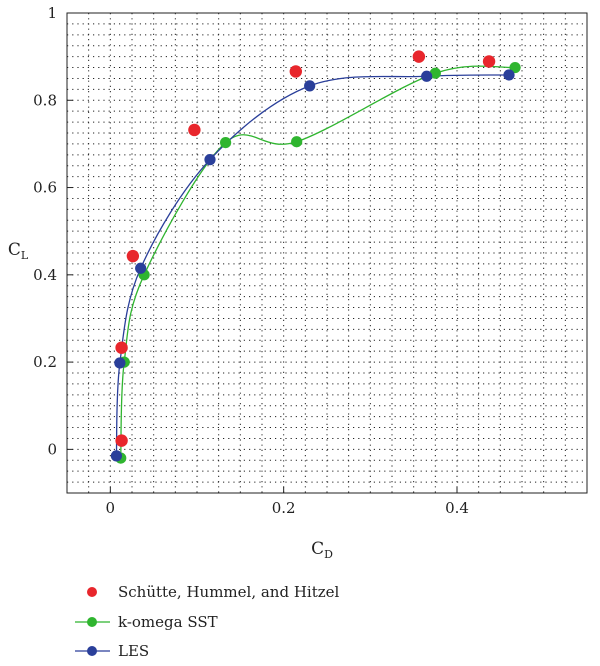 Image resolution: width=600 pixels, height=666 pixels. I want to click on x-tick-label: 0, so click(111, 508).